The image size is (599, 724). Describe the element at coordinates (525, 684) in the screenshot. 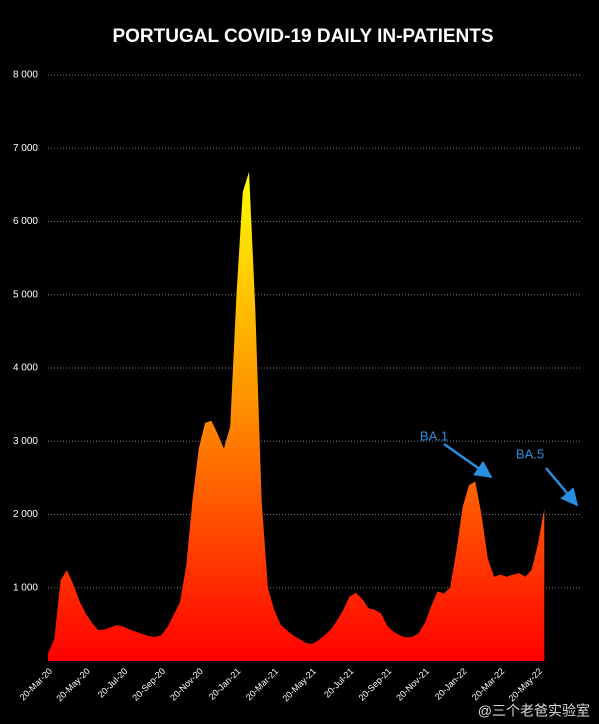

I see `x-tick-label: 20-May-22` at that location.